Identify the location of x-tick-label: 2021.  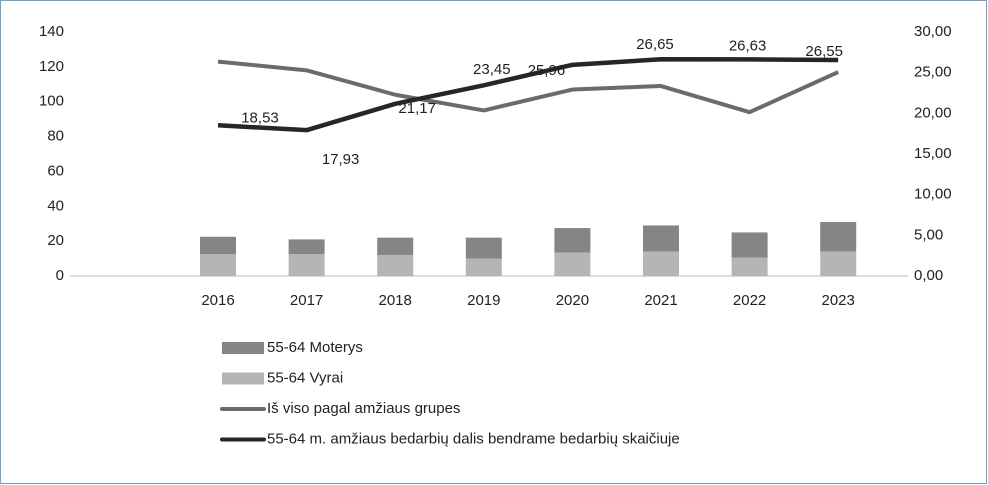
(660, 300).